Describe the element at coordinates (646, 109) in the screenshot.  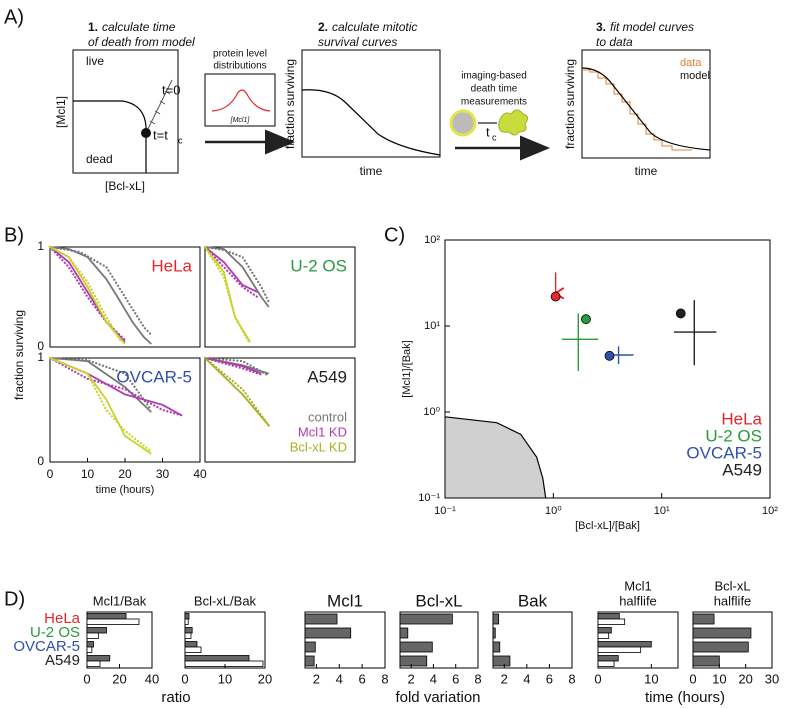
I see `model-curve` at that location.